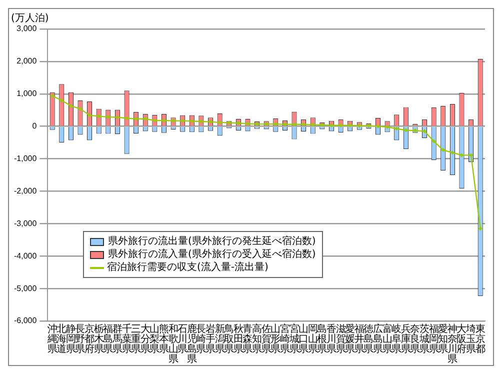  What do you see at coordinates (313, 339) in the screenshot?
I see `x-tick-label: 岡山県` at bounding box center [313, 339].